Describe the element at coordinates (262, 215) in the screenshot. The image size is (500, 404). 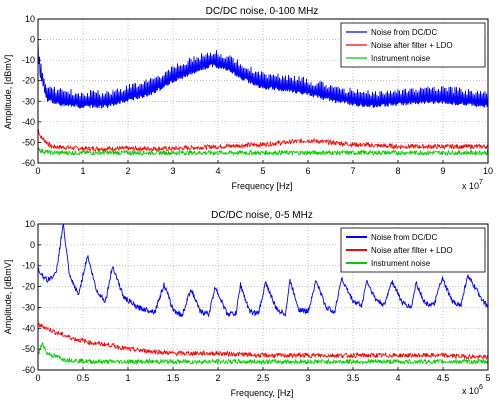
I see `chart-title: DC/DC noise, 0-5 MHz` at that location.